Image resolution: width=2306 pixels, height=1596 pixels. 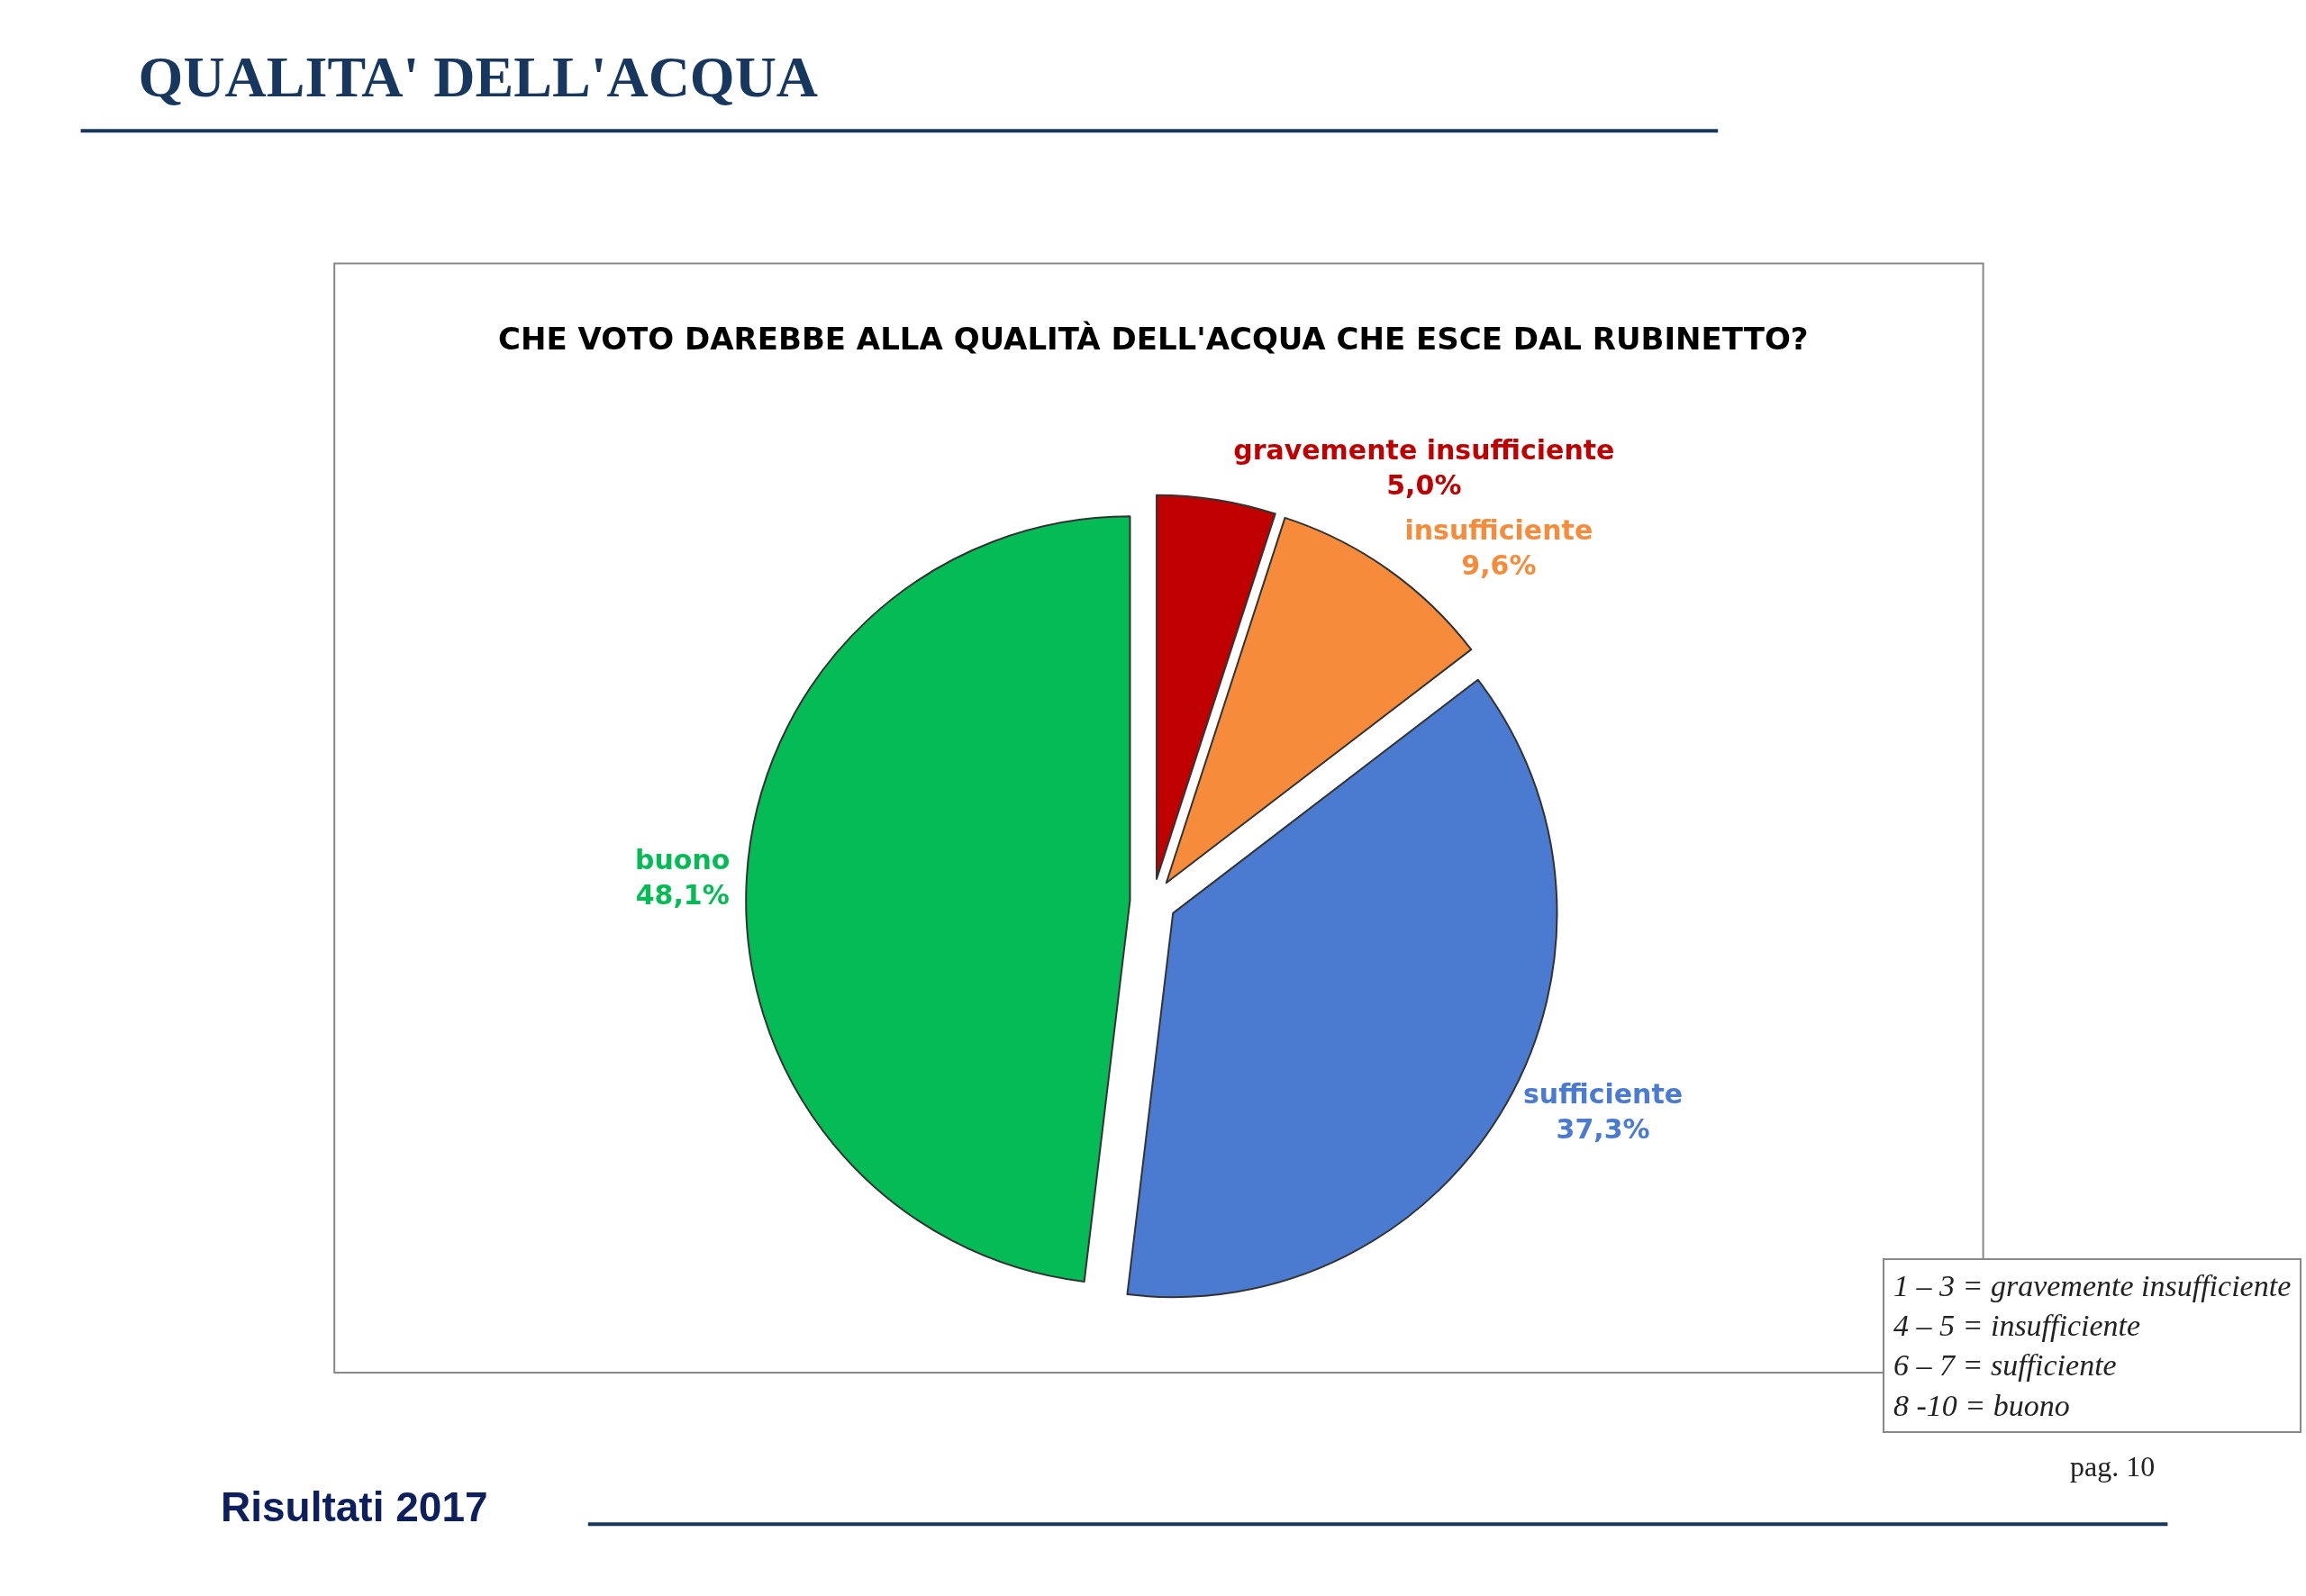 What do you see at coordinates (478, 77) in the screenshot?
I see `chart-title: QUALITA' DELL'ACQUA` at bounding box center [478, 77].